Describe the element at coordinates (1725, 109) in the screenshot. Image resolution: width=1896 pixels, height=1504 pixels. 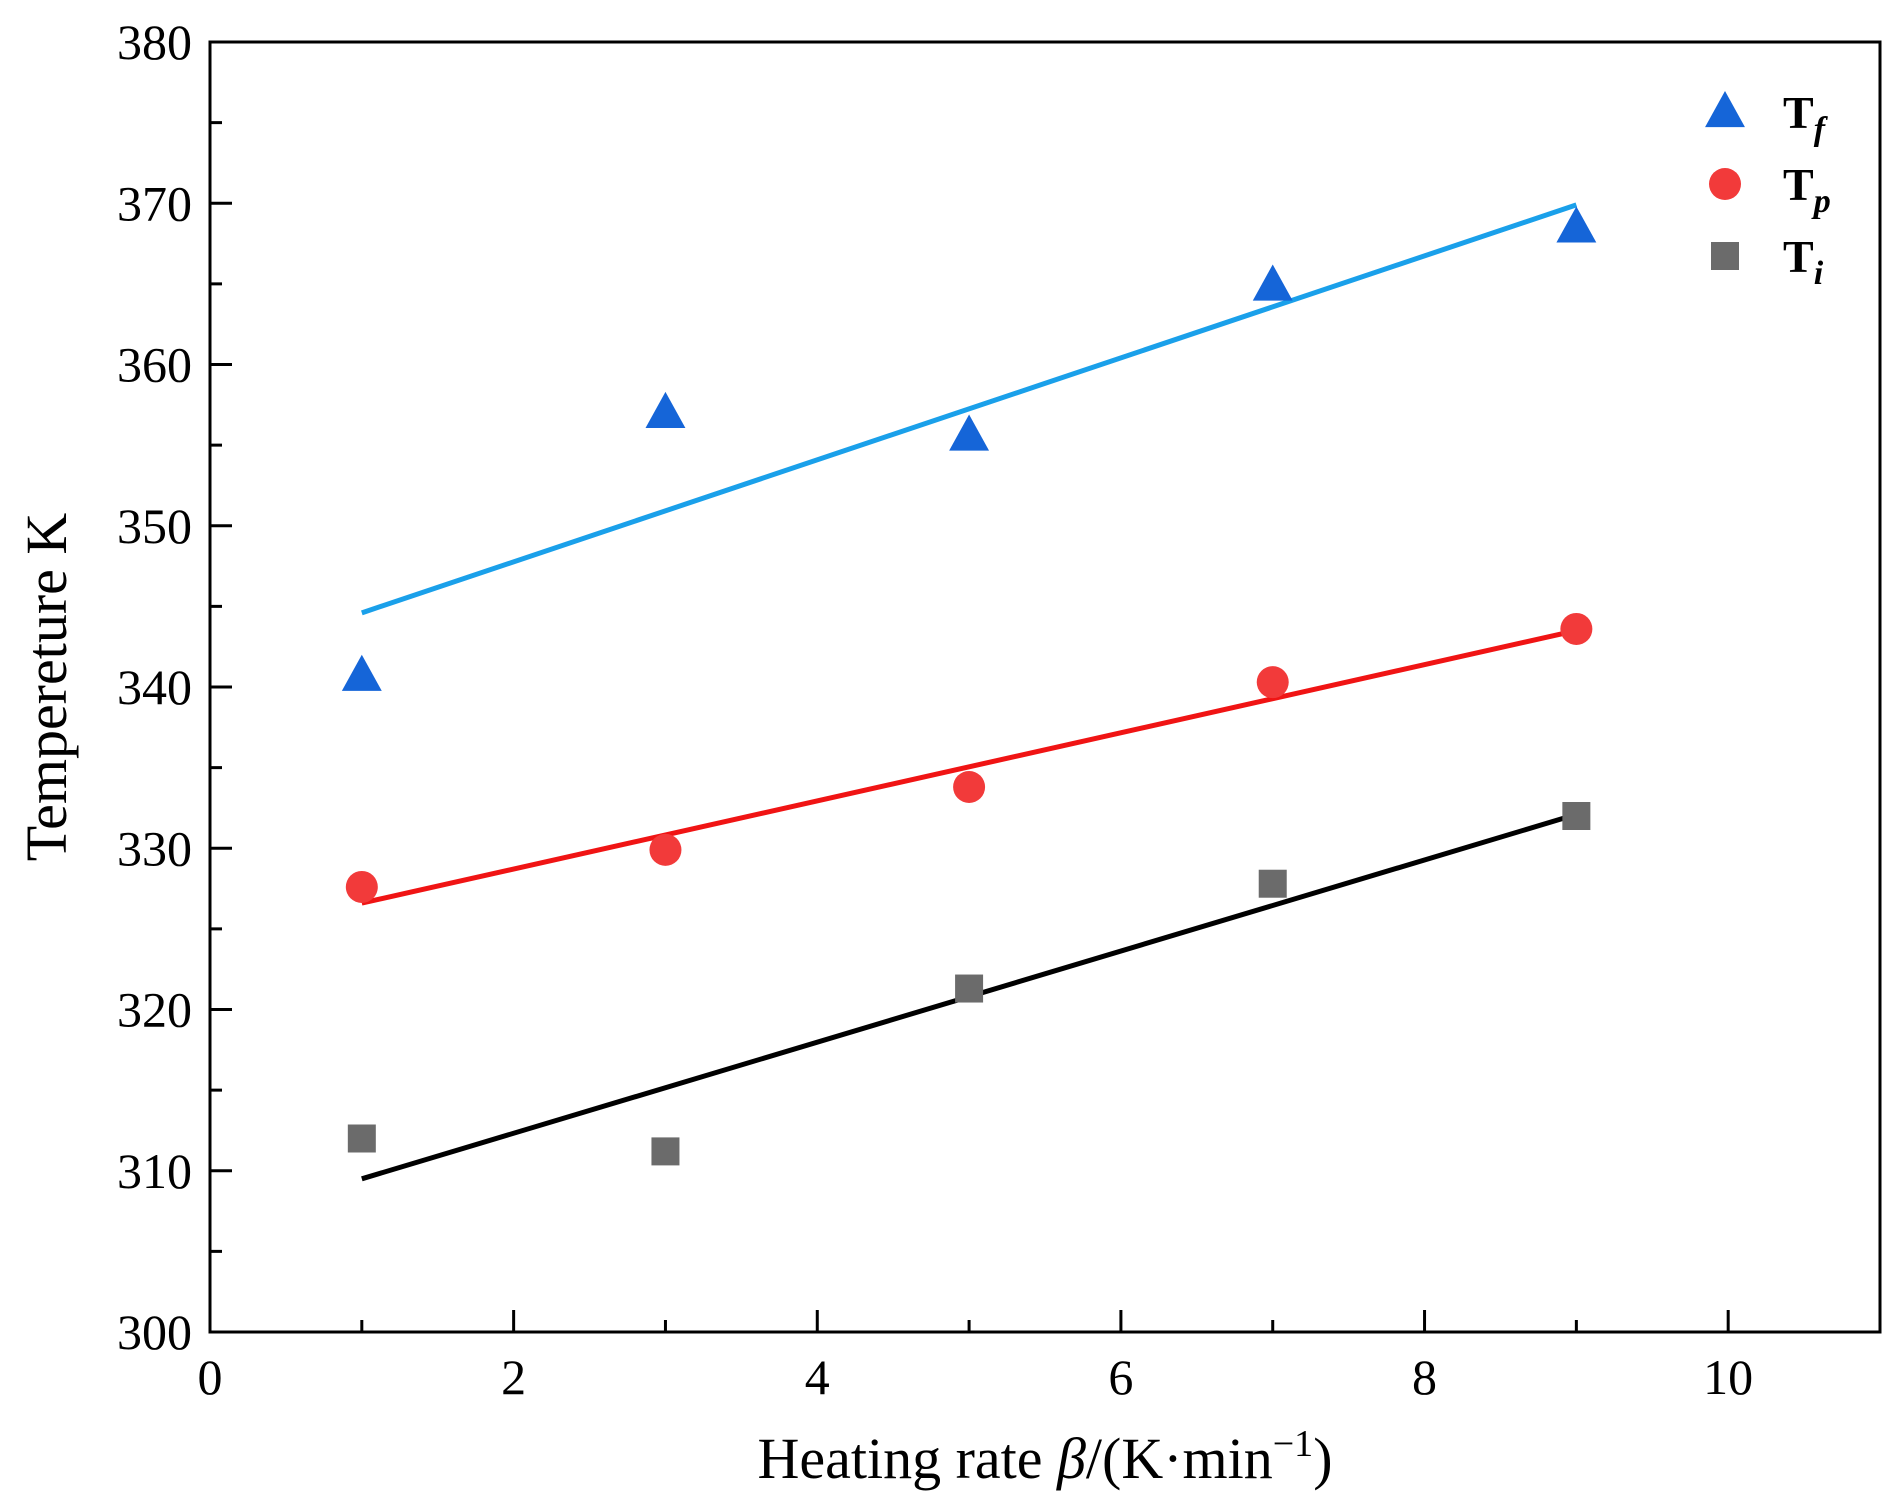
I see `legend-marker-f` at that location.